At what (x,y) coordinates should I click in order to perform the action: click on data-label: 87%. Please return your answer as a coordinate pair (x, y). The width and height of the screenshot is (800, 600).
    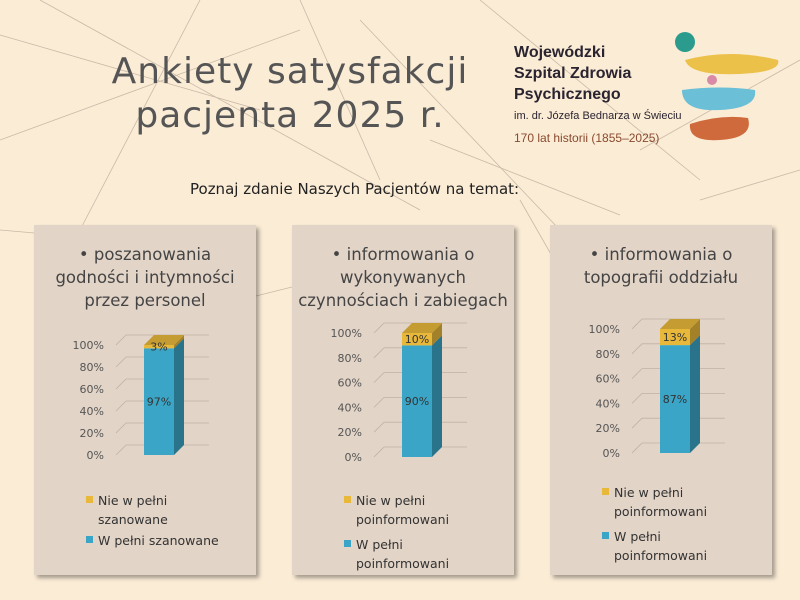
    Looking at the image, I should click on (675, 399).